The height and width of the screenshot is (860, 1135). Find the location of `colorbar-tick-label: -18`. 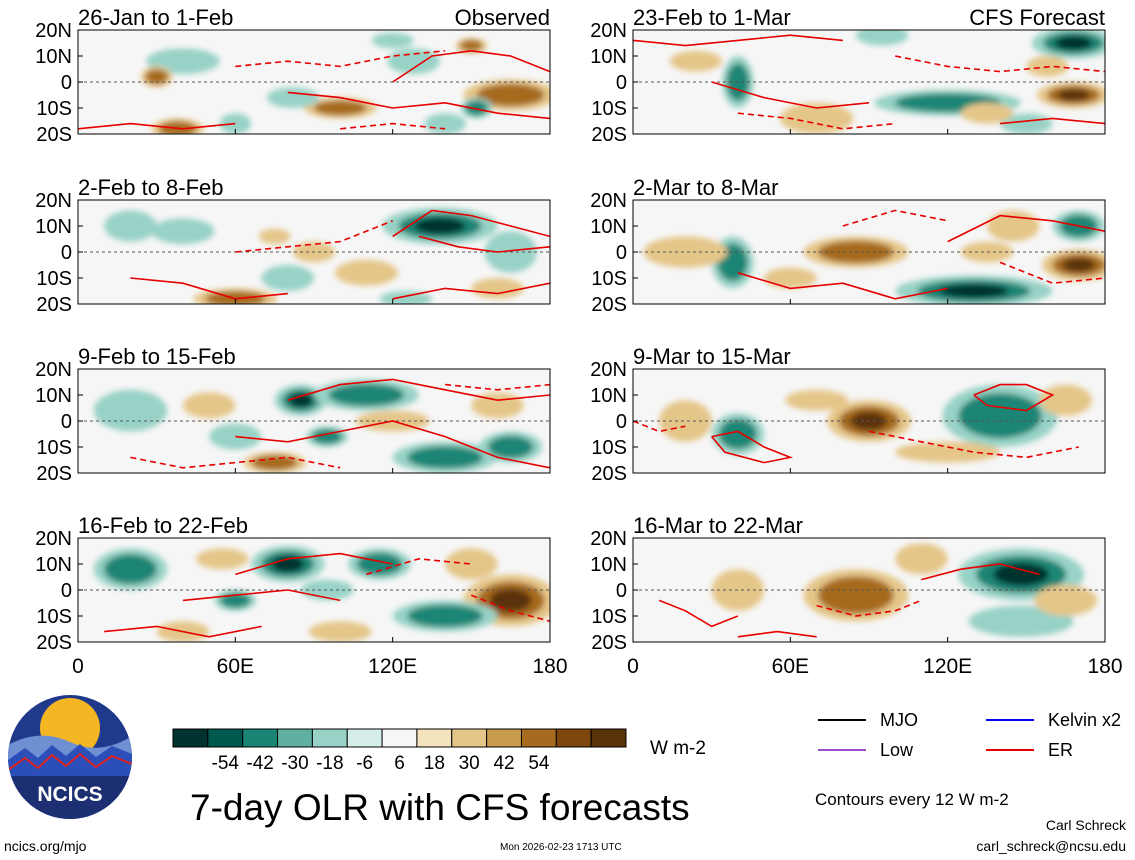

colorbar-tick-label: -18 is located at coordinates (329, 763).